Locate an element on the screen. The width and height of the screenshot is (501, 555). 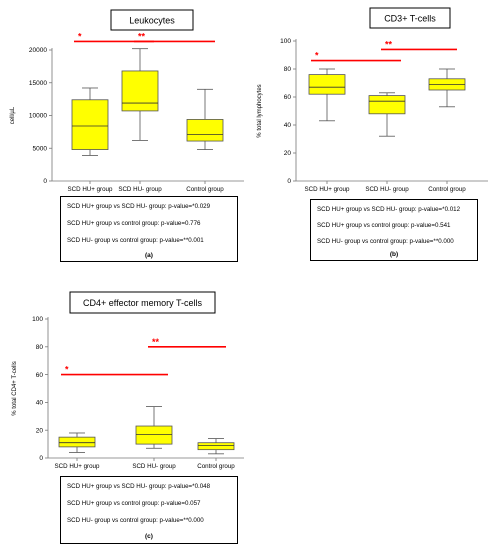
chart-title: CD3+ T-cells is located at coordinates (410, 19).